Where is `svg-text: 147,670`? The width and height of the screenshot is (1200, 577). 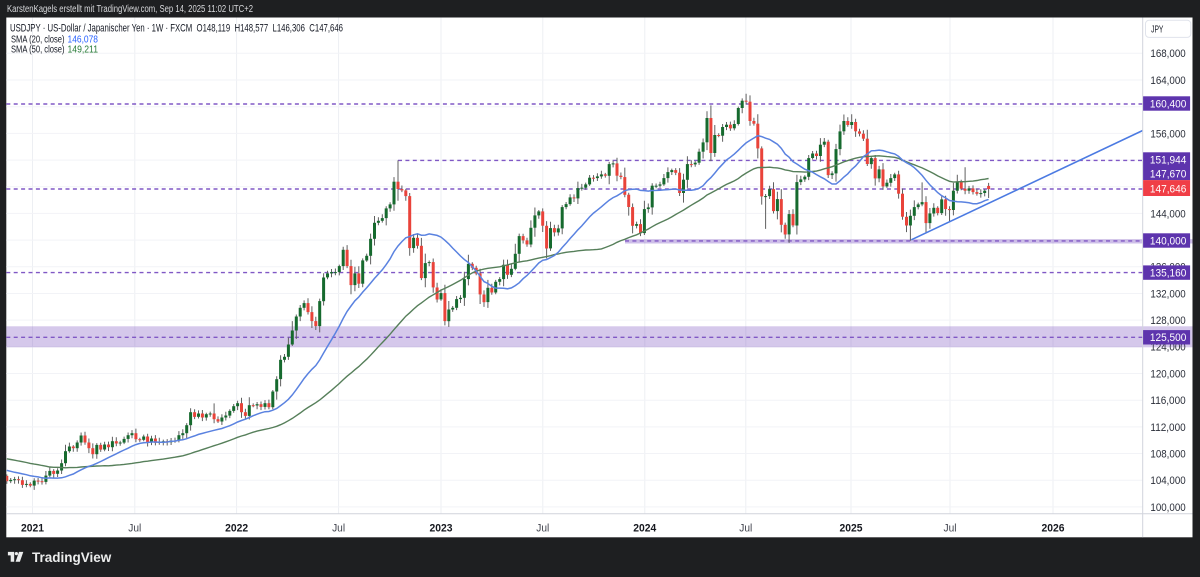
svg-text: 147,670 is located at coordinates (1168, 175).